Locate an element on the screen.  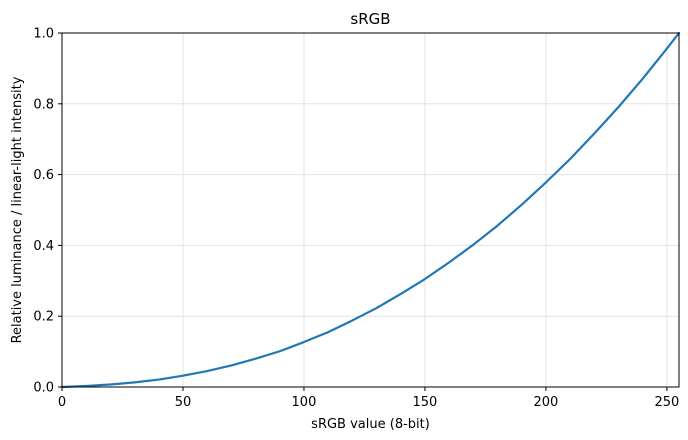
x-tick-label: 0 is located at coordinates (62, 402).